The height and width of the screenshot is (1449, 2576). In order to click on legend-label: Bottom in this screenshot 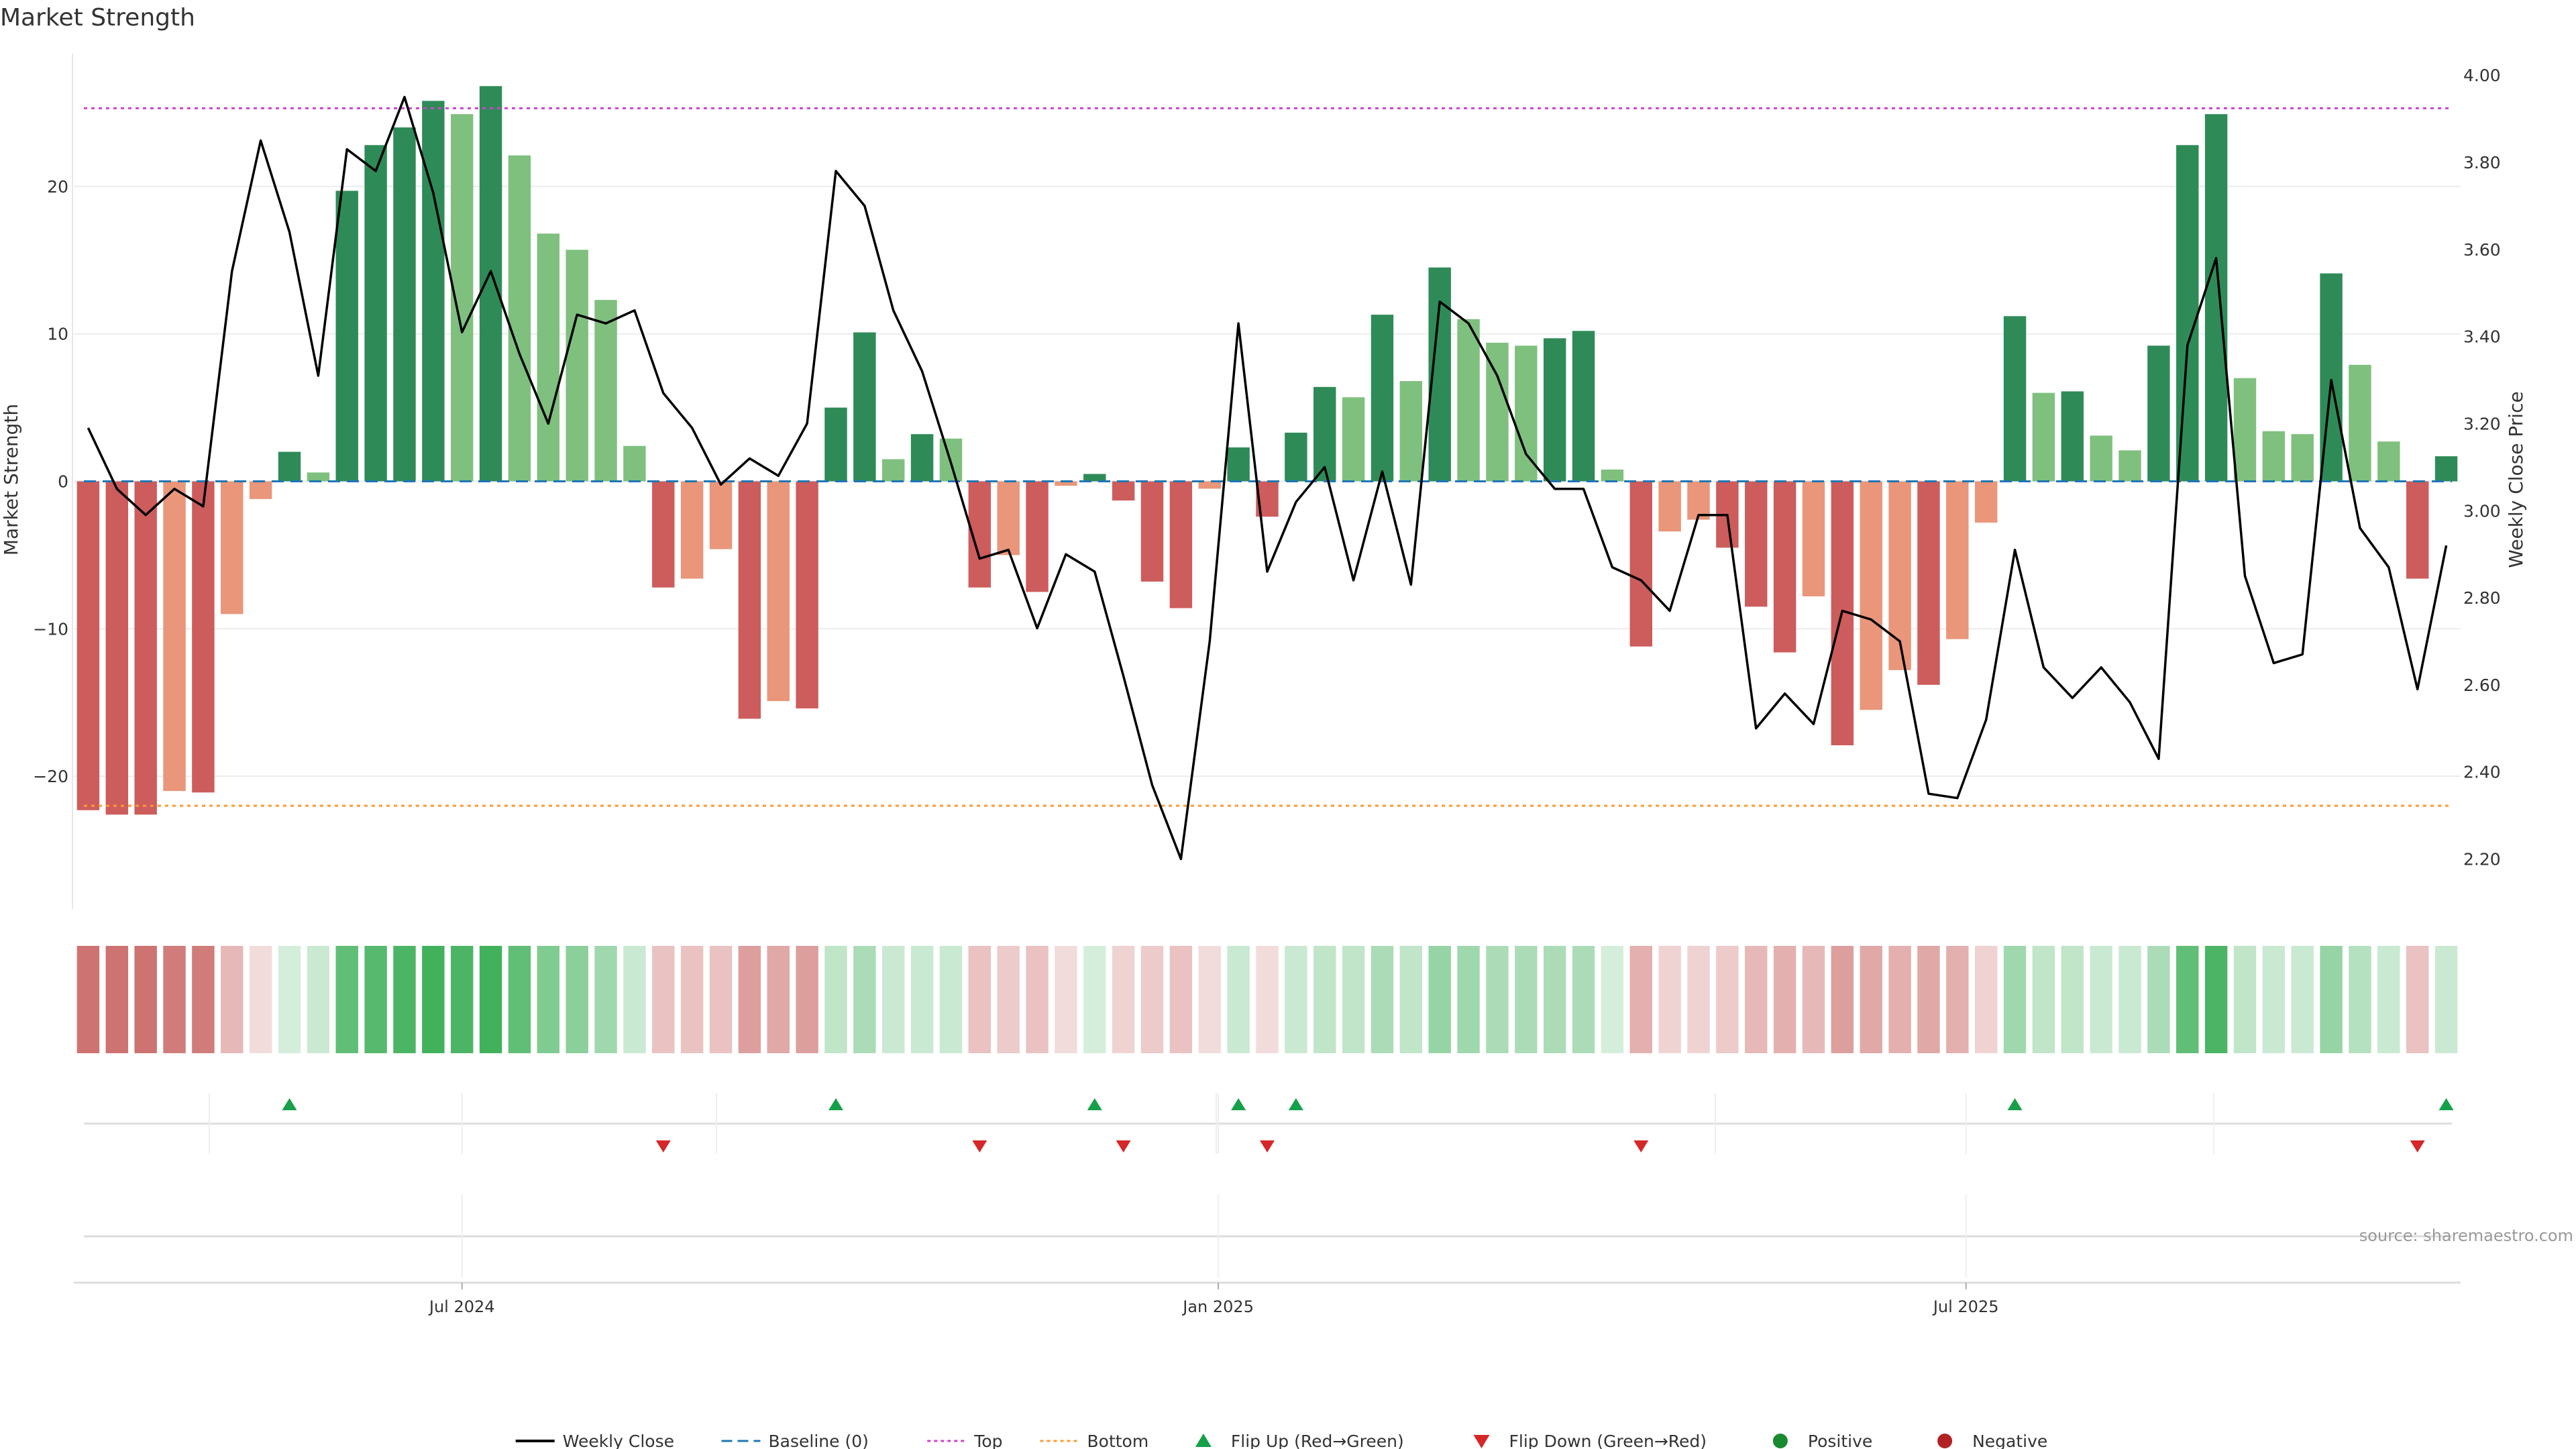, I will do `click(1118, 1440)`.